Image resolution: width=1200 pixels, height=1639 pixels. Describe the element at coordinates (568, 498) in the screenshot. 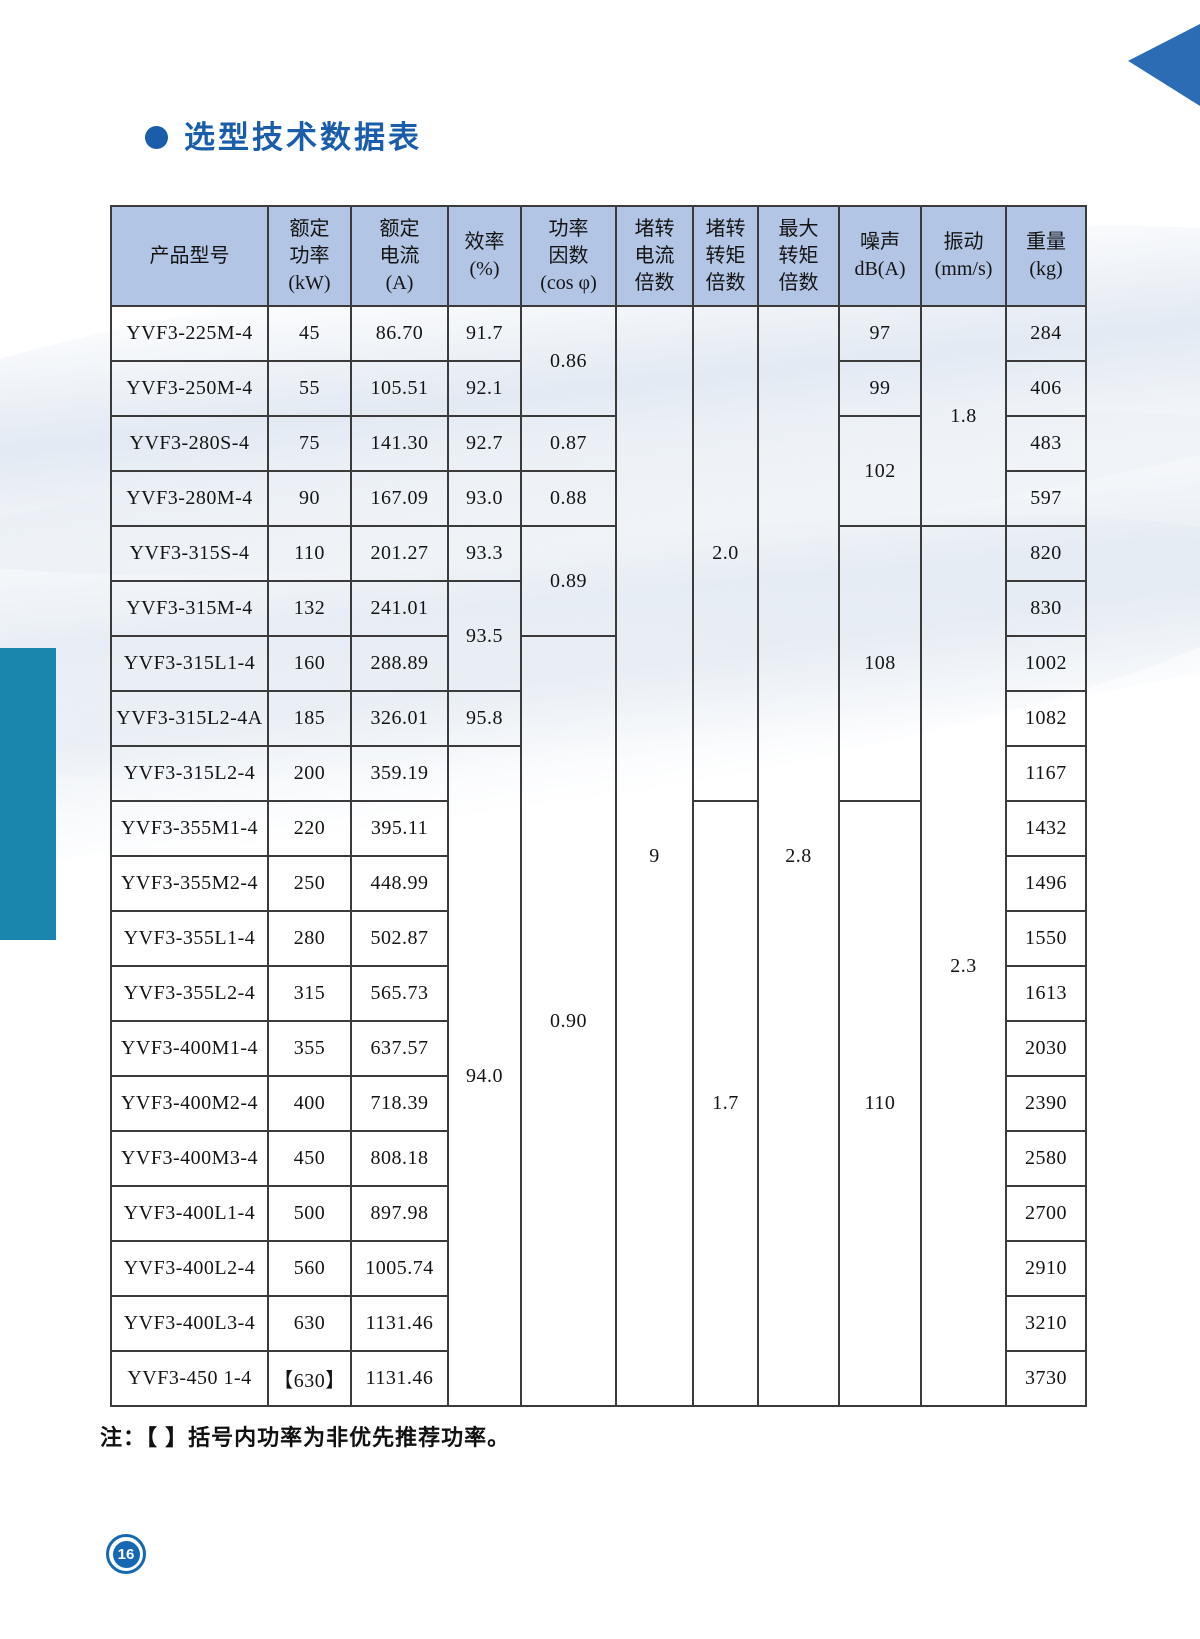

I see `table-cell: 0.88` at that location.